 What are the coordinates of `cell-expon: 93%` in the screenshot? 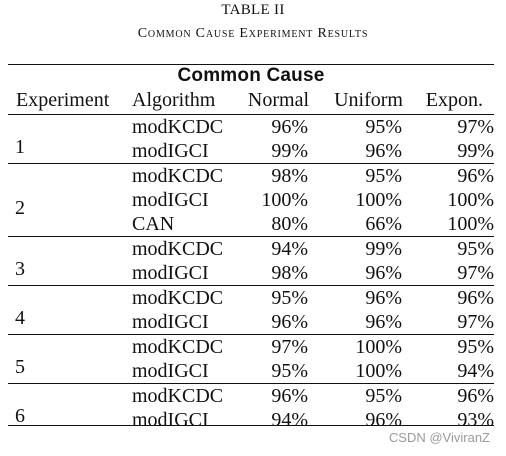 It's located at (475, 420).